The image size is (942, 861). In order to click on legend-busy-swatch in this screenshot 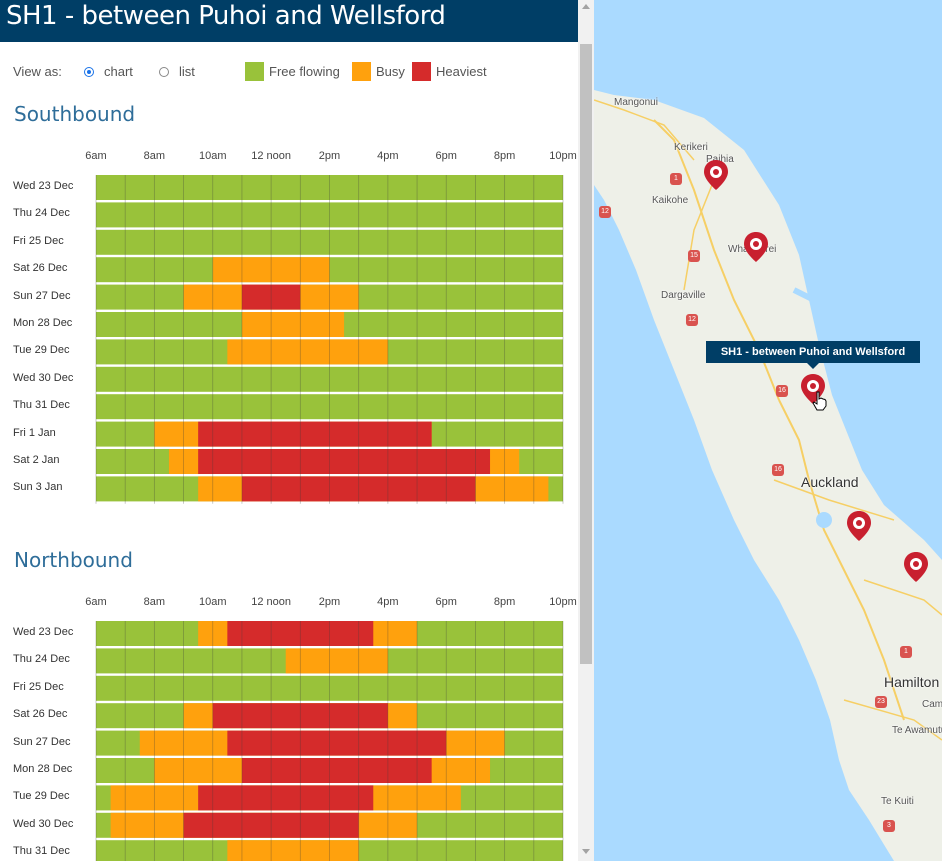, I will do `click(361, 71)`.